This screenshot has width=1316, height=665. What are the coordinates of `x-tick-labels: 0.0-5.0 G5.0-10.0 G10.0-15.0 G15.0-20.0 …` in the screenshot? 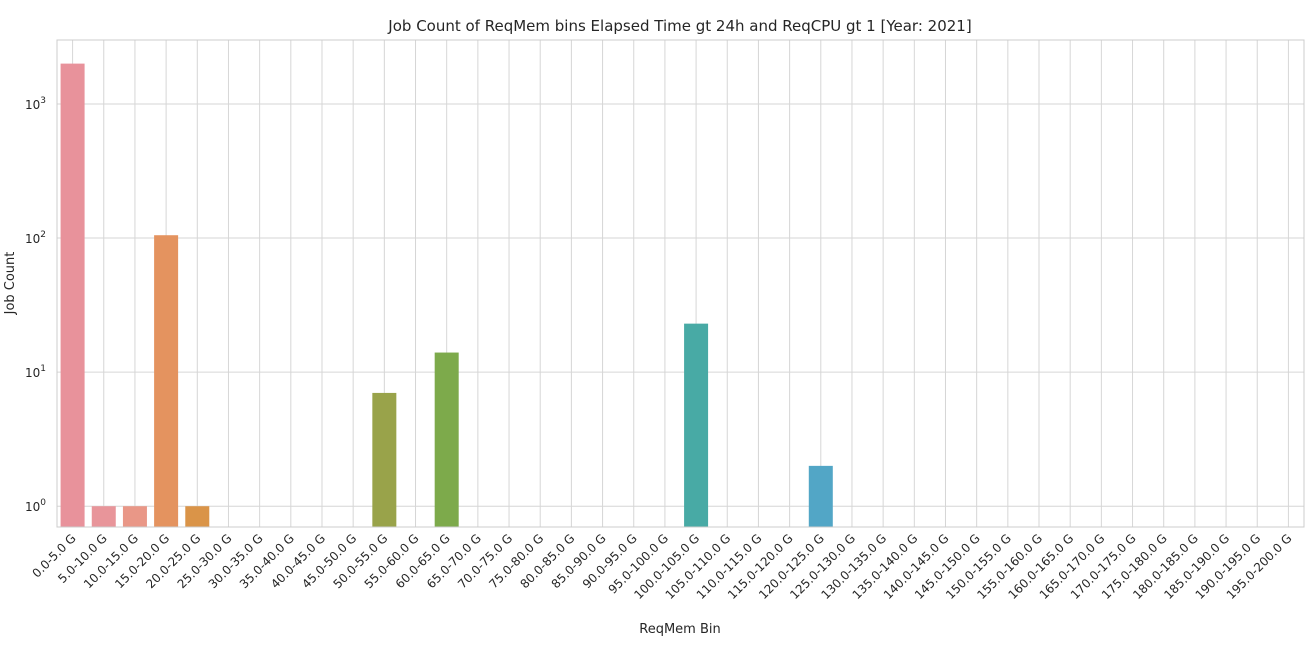 It's located at (661, 566).